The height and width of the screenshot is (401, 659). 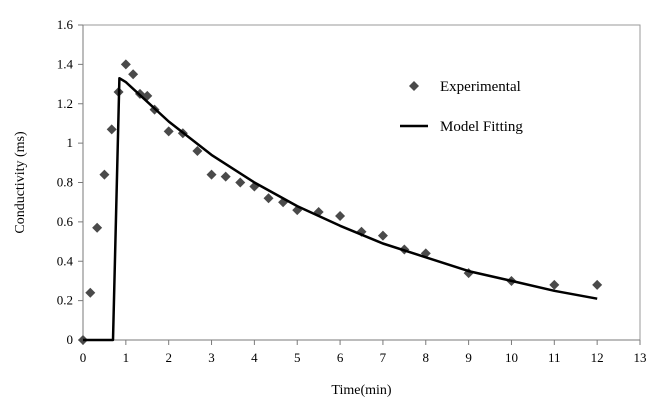 What do you see at coordinates (461, 107) in the screenshot?
I see `legend: Experimental Model Fitting` at bounding box center [461, 107].